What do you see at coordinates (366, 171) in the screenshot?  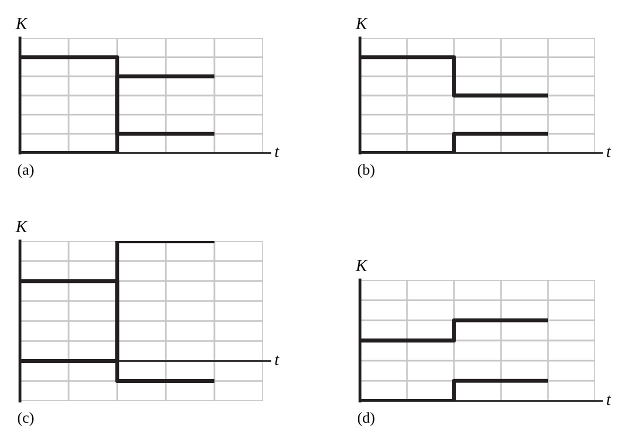 I see `text: (b)` at bounding box center [366, 171].